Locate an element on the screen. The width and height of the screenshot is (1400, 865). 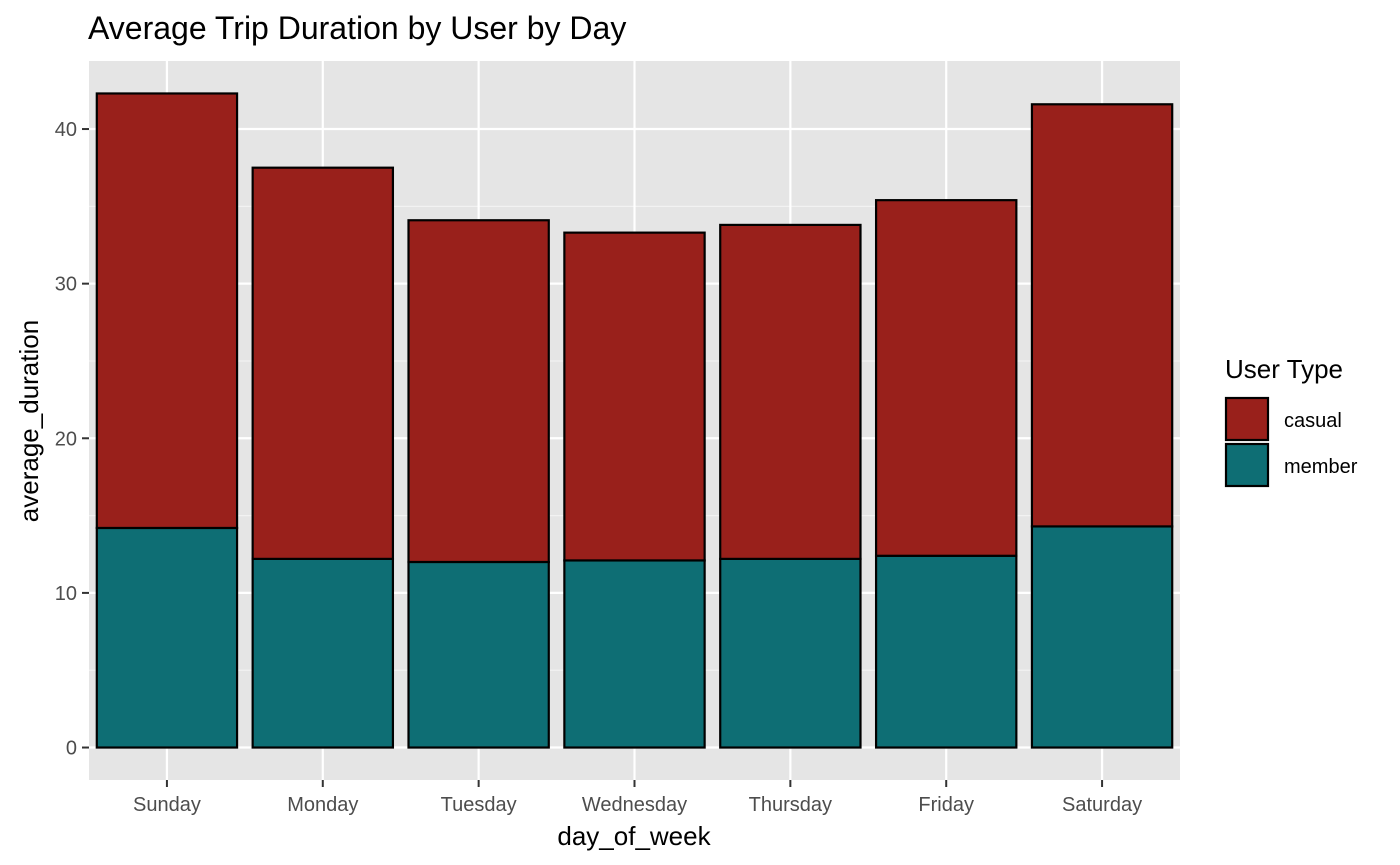
legend-key-member is located at coordinates (1247, 465).